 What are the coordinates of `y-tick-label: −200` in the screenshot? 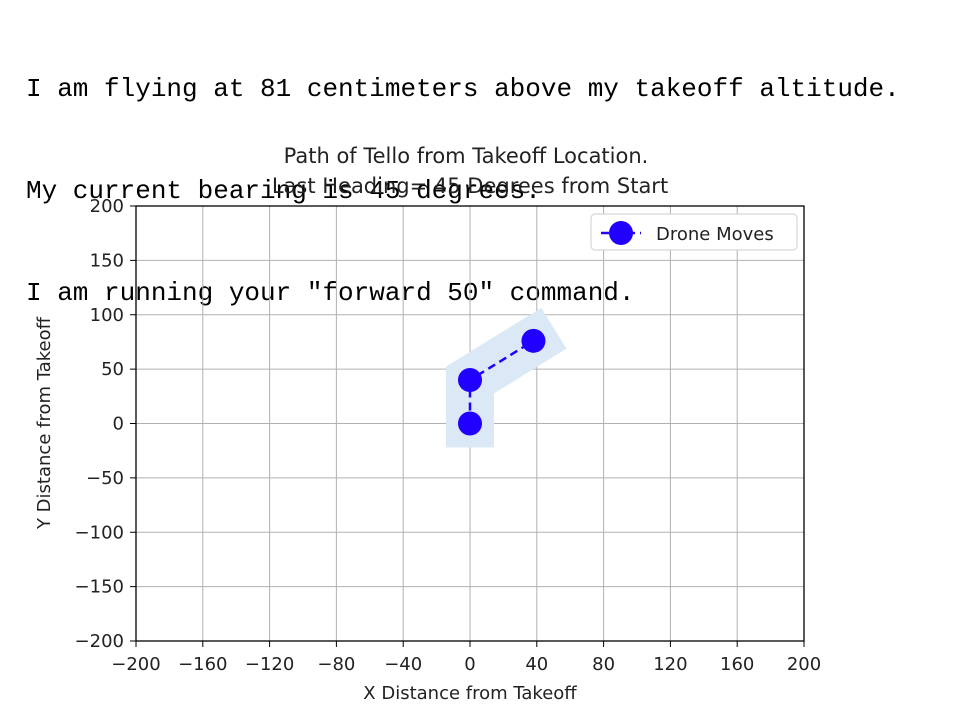 It's located at (99, 641).